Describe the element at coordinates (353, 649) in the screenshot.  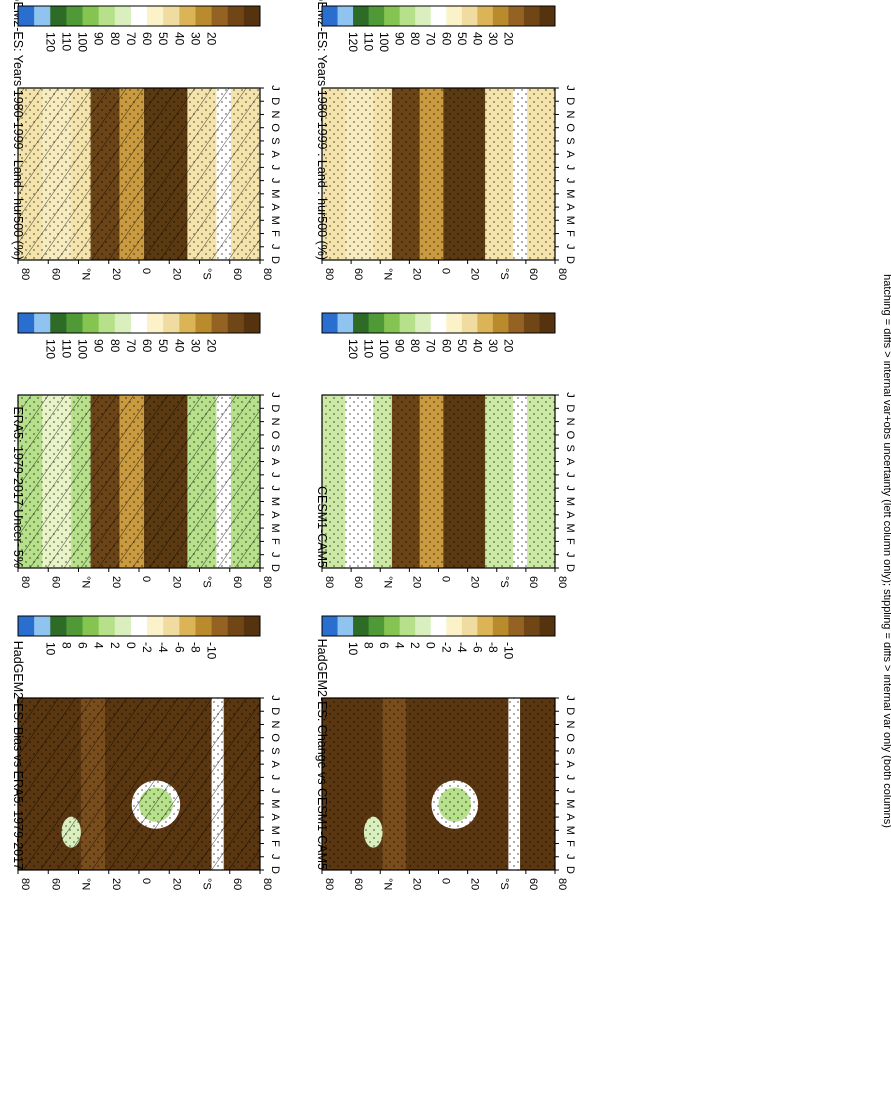
I see `colorbar-tick-label: 10` at that location.